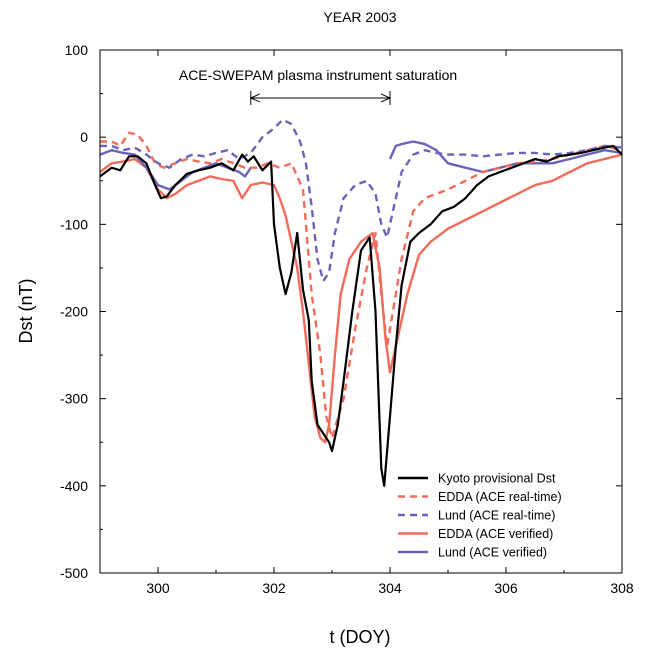 Image resolution: width=648 pixels, height=650 pixels. Describe the element at coordinates (386, 98) in the screenshot. I see `annotation-right-arrowhead` at that location.